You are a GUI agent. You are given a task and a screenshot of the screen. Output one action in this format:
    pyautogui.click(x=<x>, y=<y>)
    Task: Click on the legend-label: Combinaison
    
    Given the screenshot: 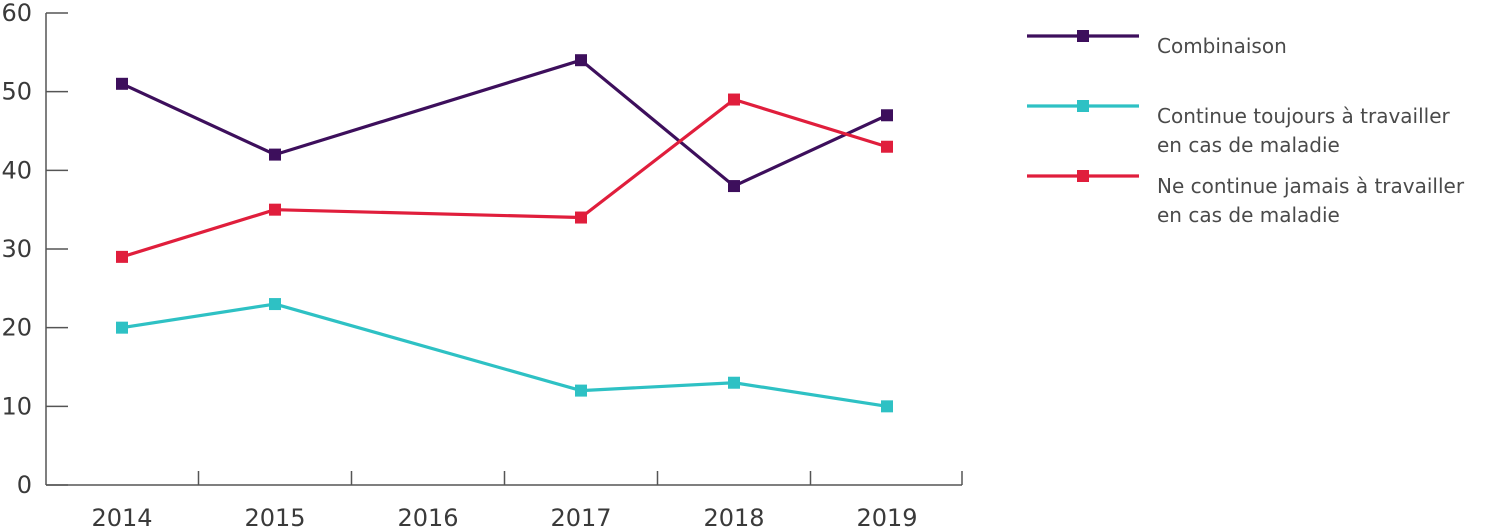 What is the action you would take?
    pyautogui.click(x=1222, y=46)
    